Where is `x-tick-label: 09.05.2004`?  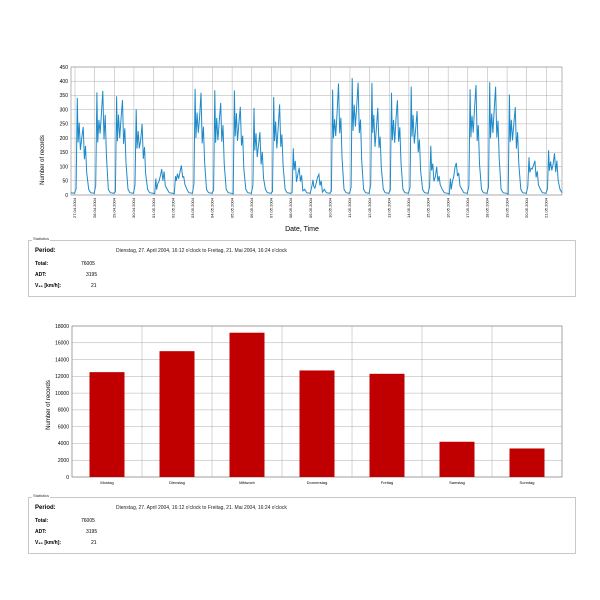
x-tick-label: 09.05.2004 is located at coordinates (310, 207).